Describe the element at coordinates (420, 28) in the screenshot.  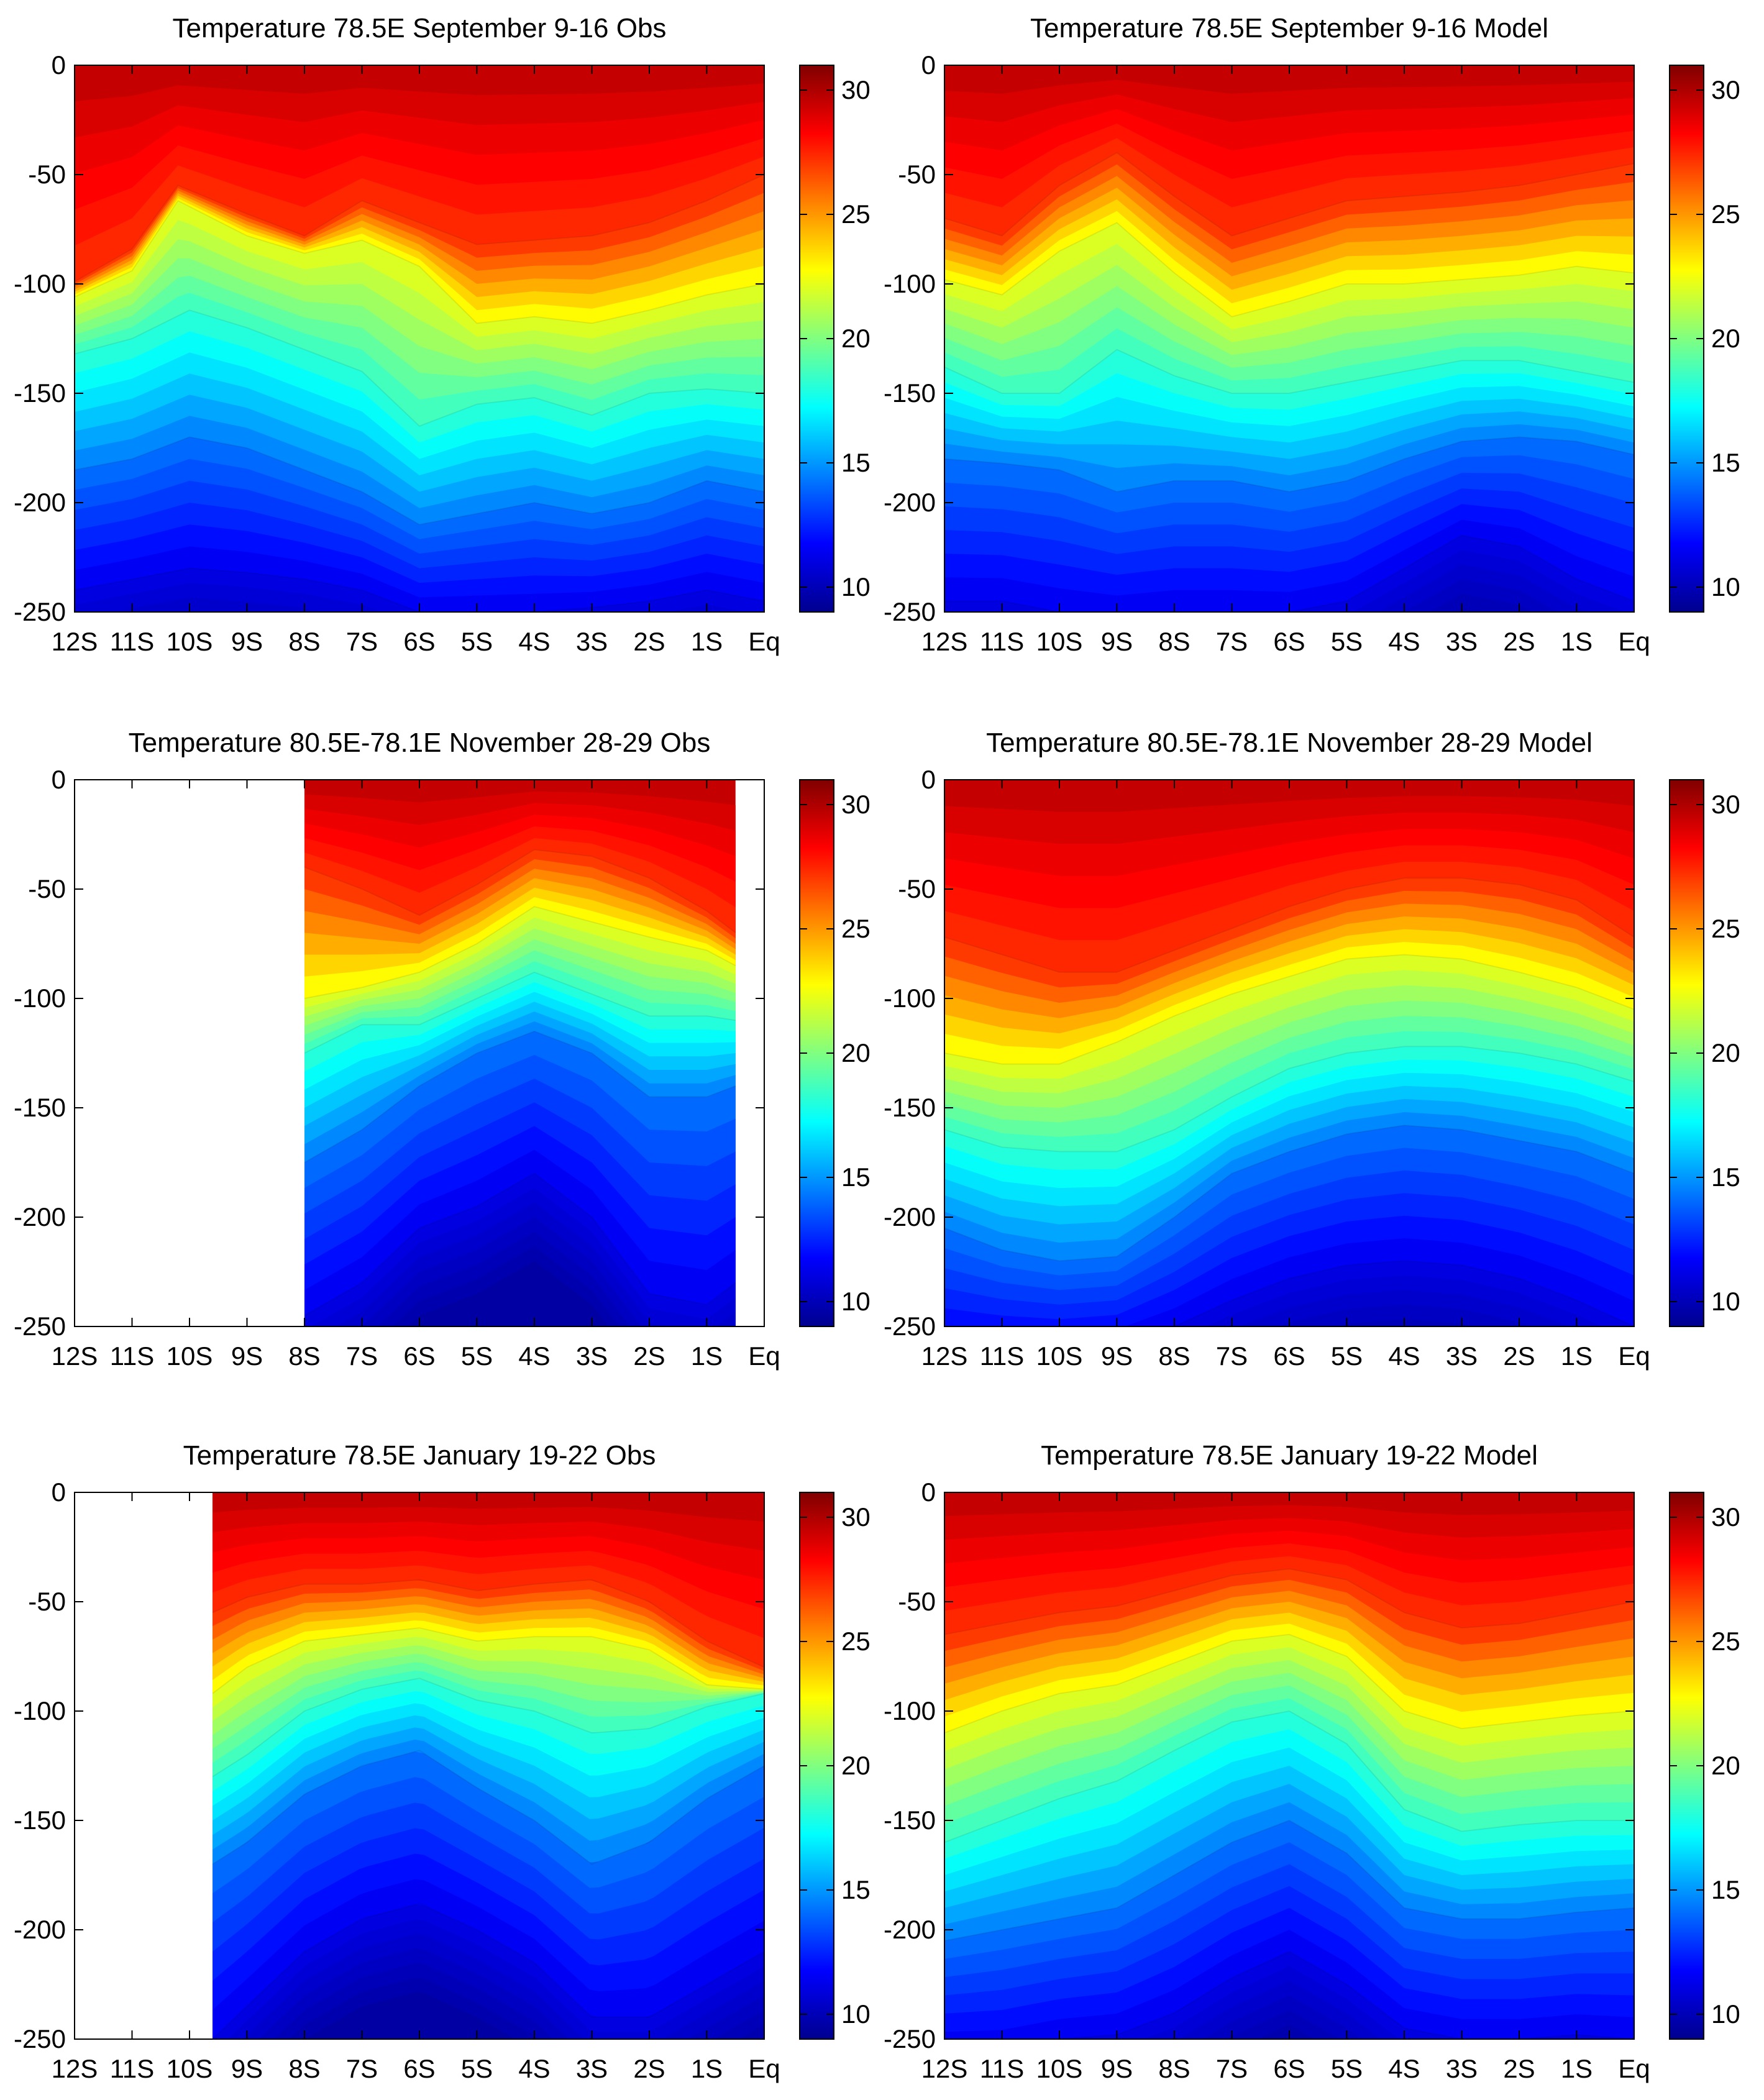
I see `chart-title: Temperature 78.5E September 9-16 Obs` at that location.